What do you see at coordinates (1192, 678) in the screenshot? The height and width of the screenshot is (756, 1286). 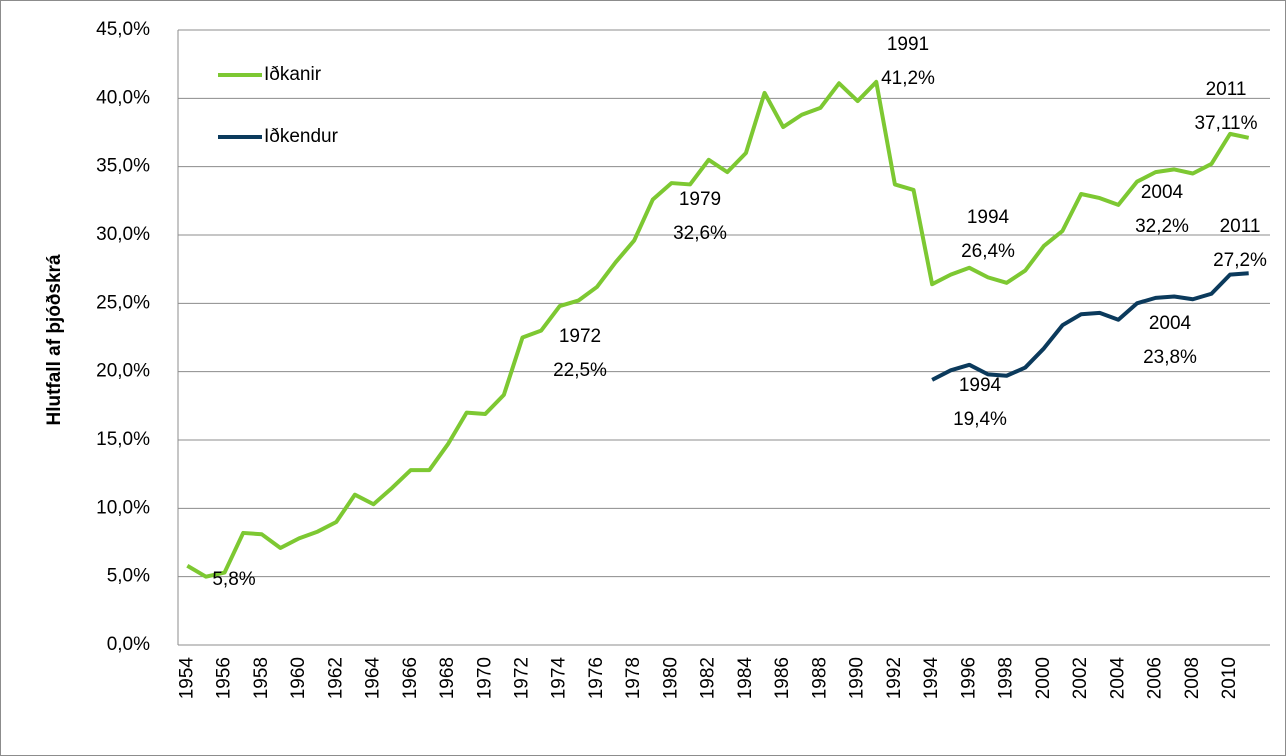 I see `x-tick-label: 2008` at bounding box center [1192, 678].